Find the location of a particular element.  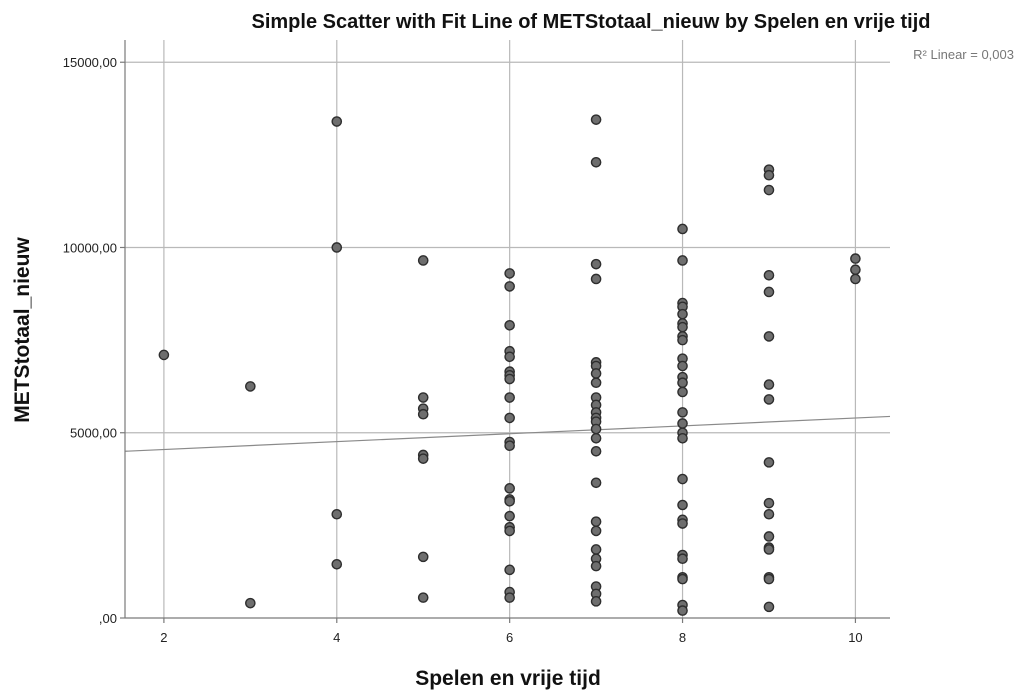

y-tick-label: ,00 is located at coordinates (108, 618).